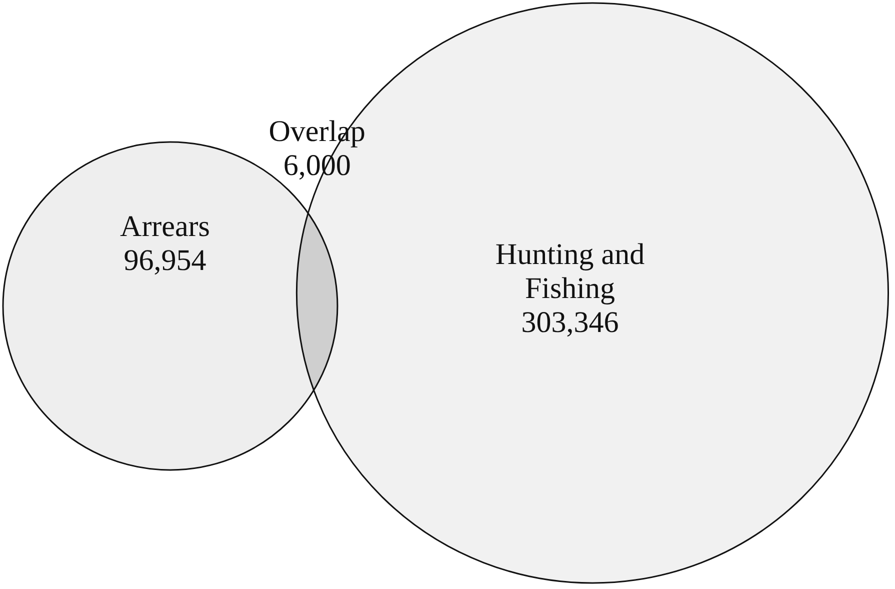  Describe the element at coordinates (165, 226) in the screenshot. I see `category-label: Arrears` at that location.